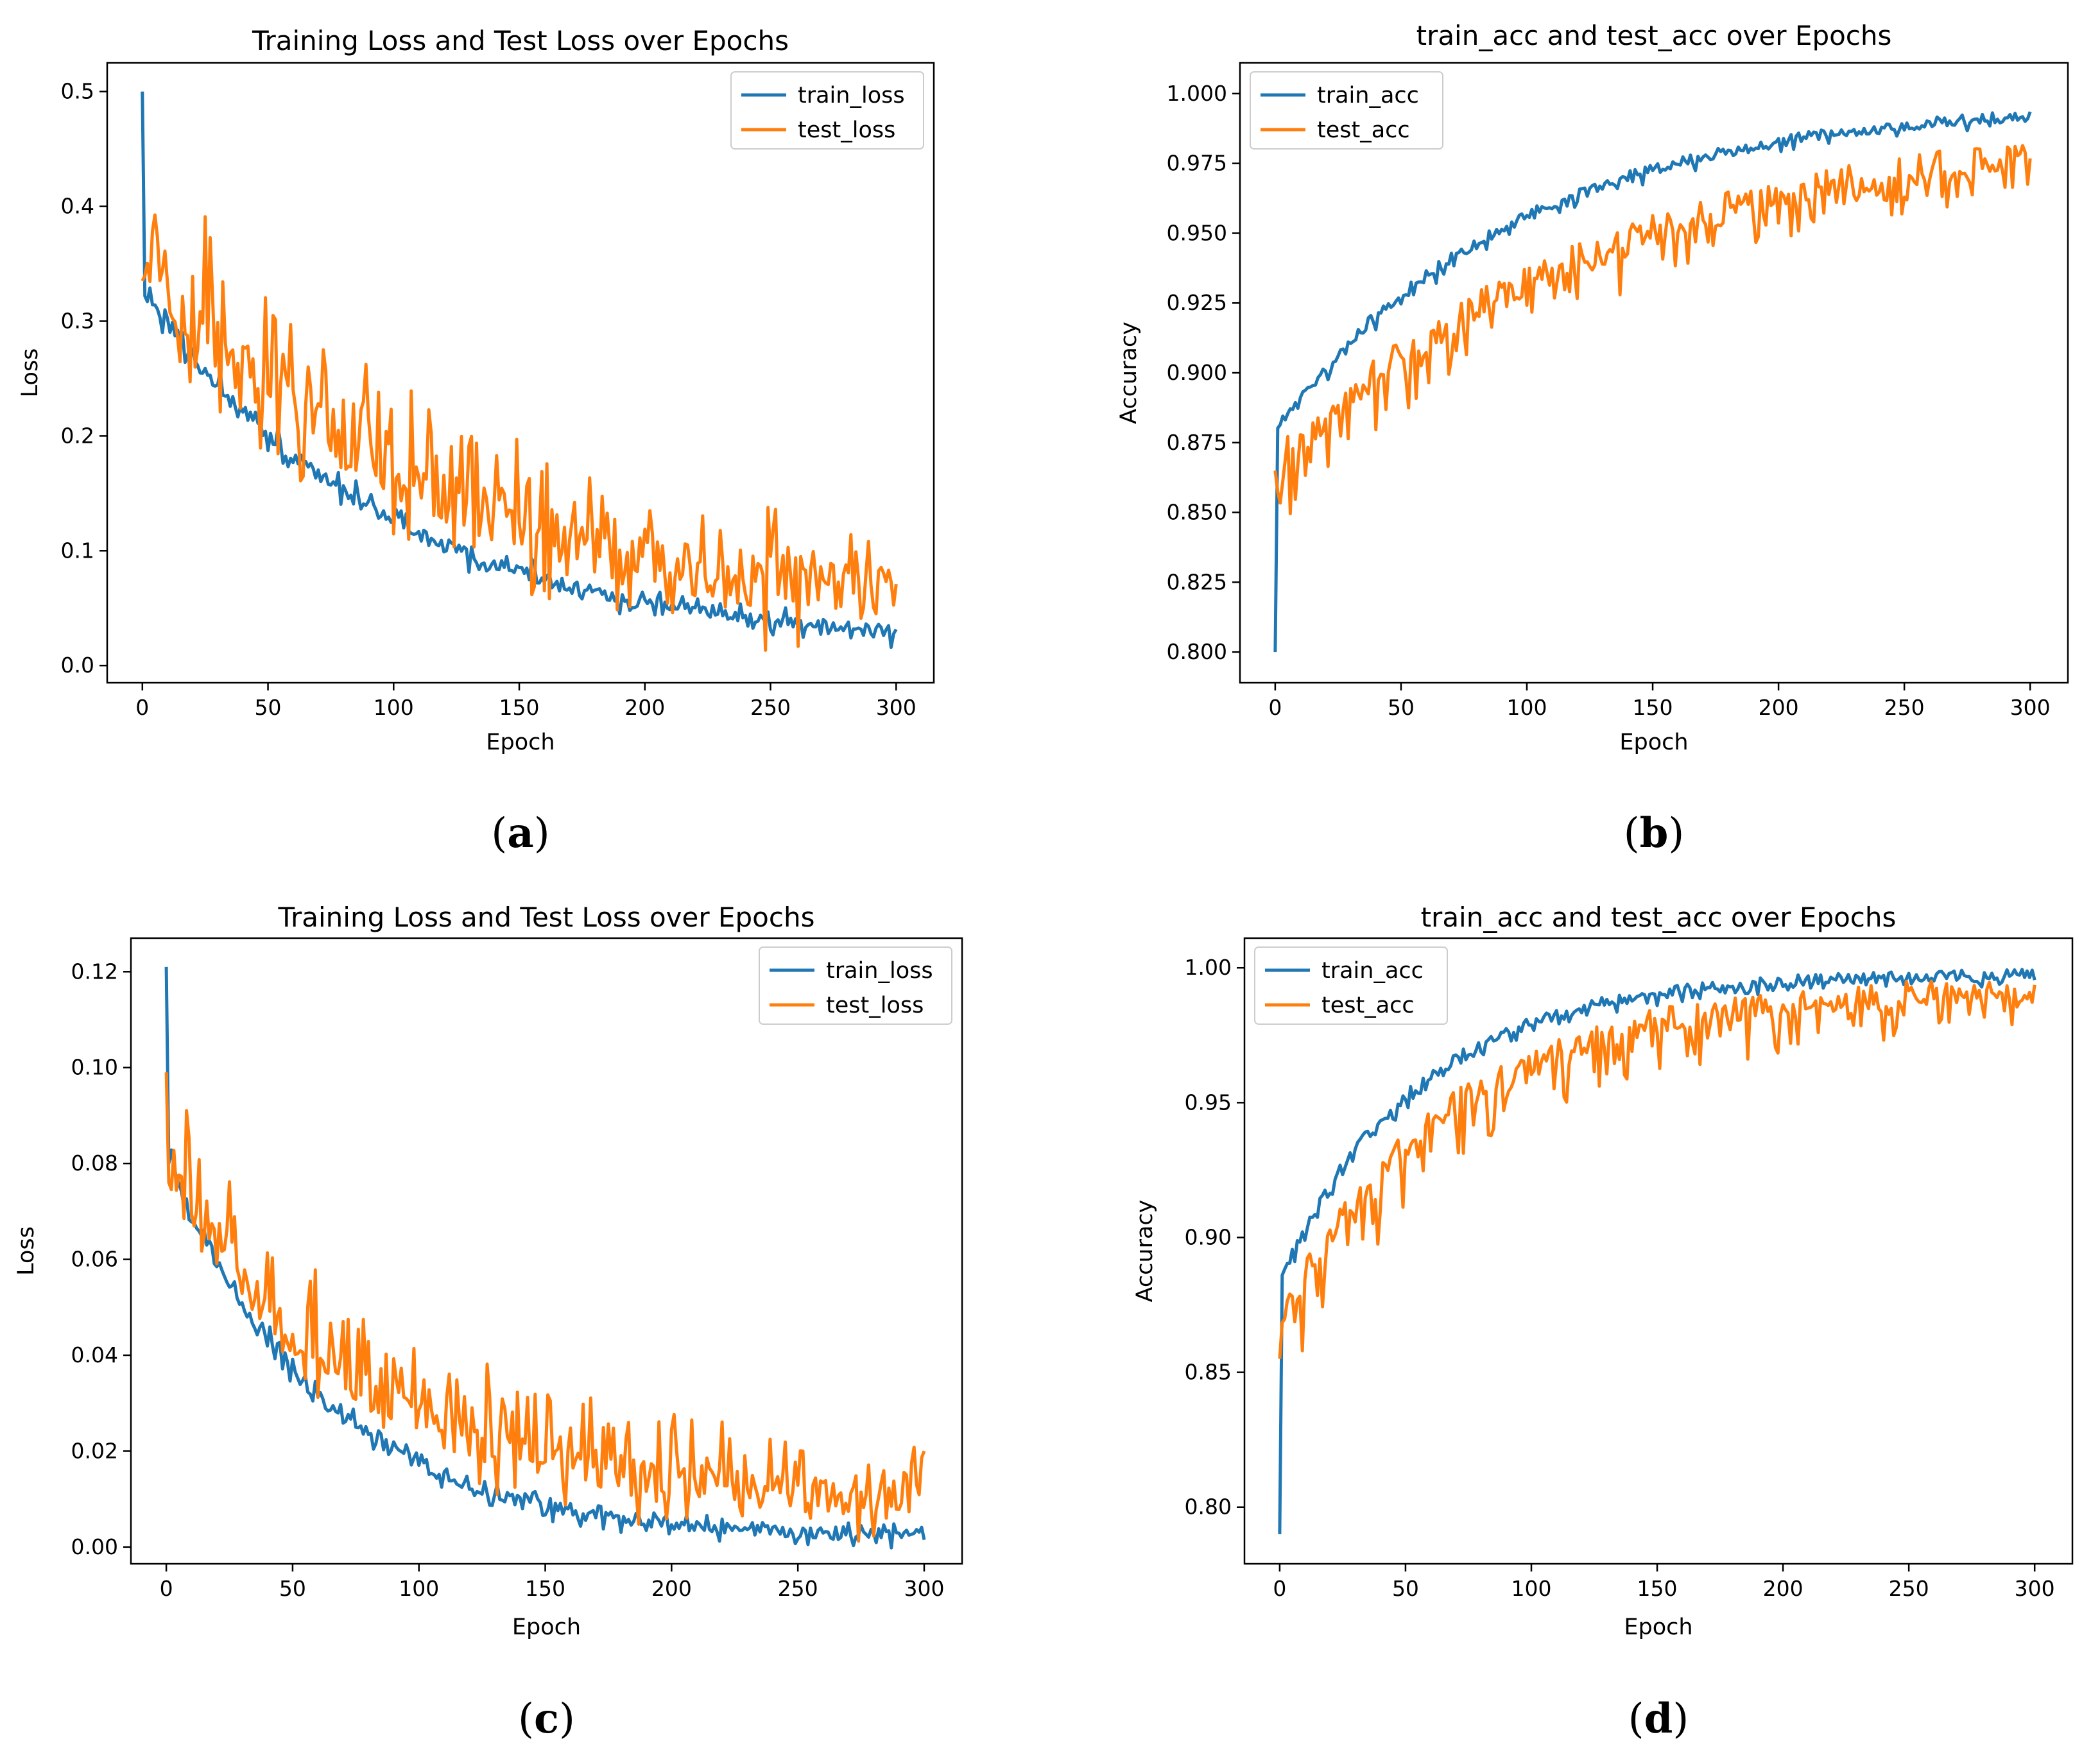 The height and width of the screenshot is (1764, 2100). I want to click on y-tick-label: 0.10, so click(94, 1067).